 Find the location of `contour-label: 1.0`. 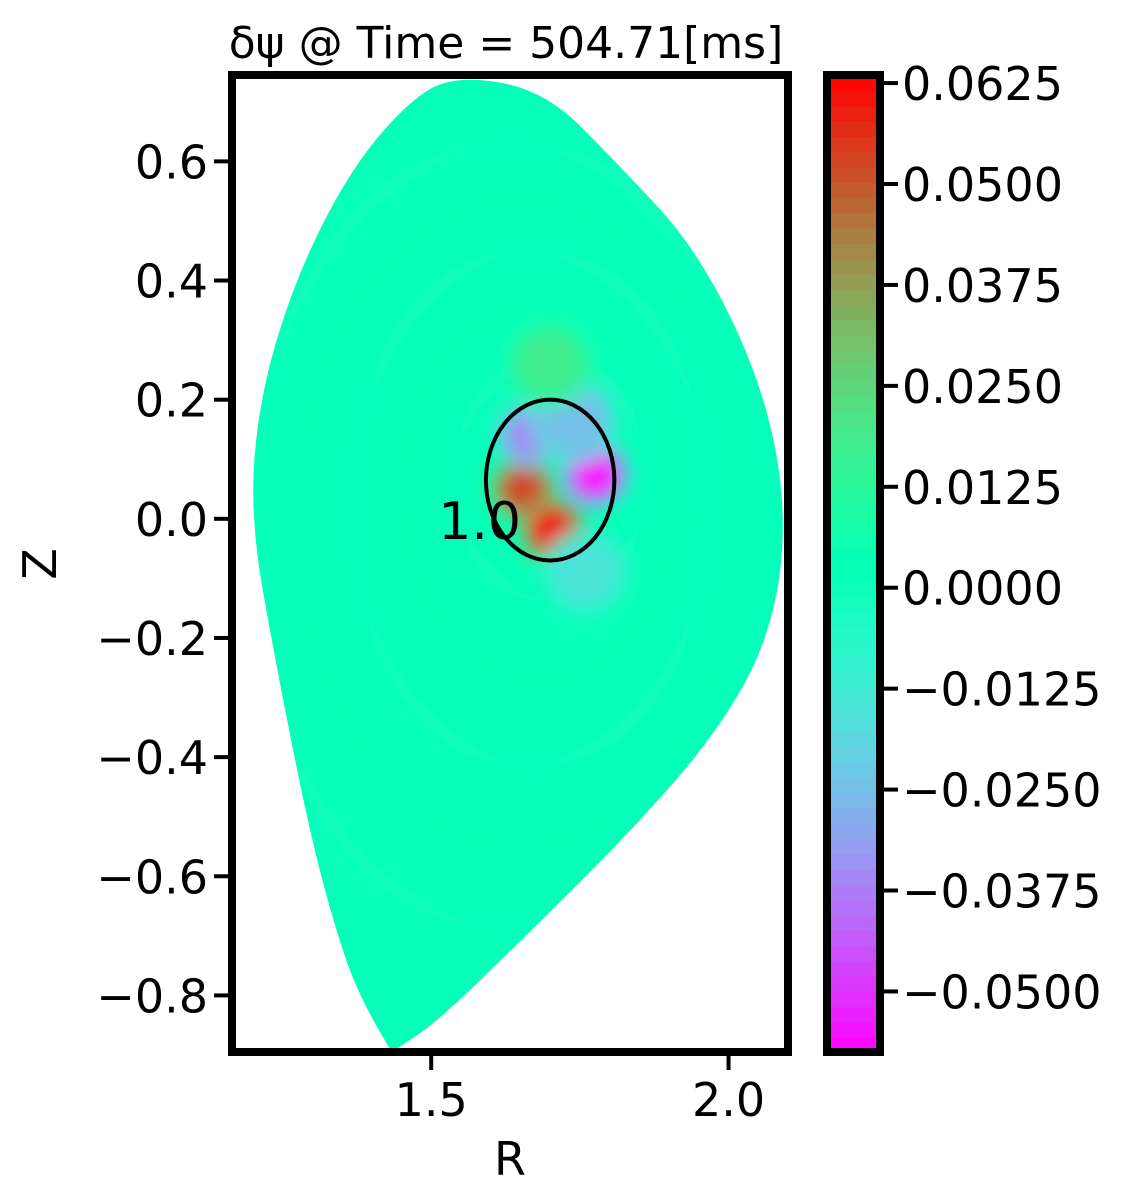

contour-label: 1.0 is located at coordinates (479, 522).